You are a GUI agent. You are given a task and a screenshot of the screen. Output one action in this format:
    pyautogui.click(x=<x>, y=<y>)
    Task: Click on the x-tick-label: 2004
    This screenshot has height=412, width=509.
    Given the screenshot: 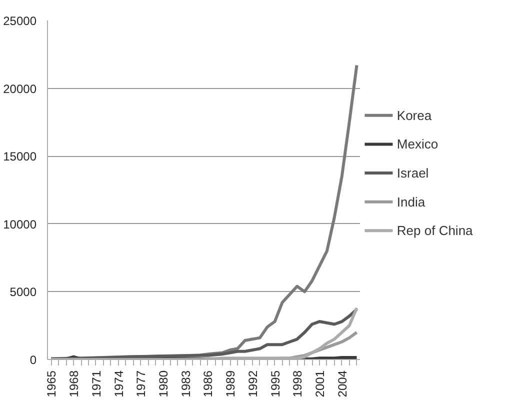 What is the action you would take?
    pyautogui.click(x=342, y=384)
    